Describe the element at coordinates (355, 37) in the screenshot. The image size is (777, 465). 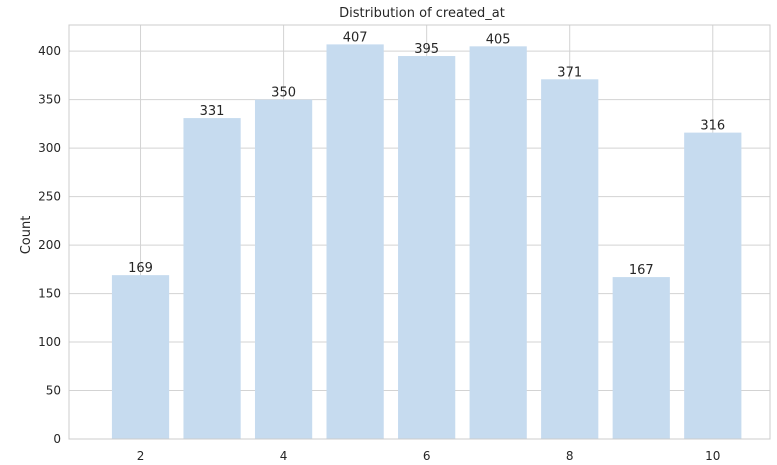
I see `bar-value-label: 407` at that location.